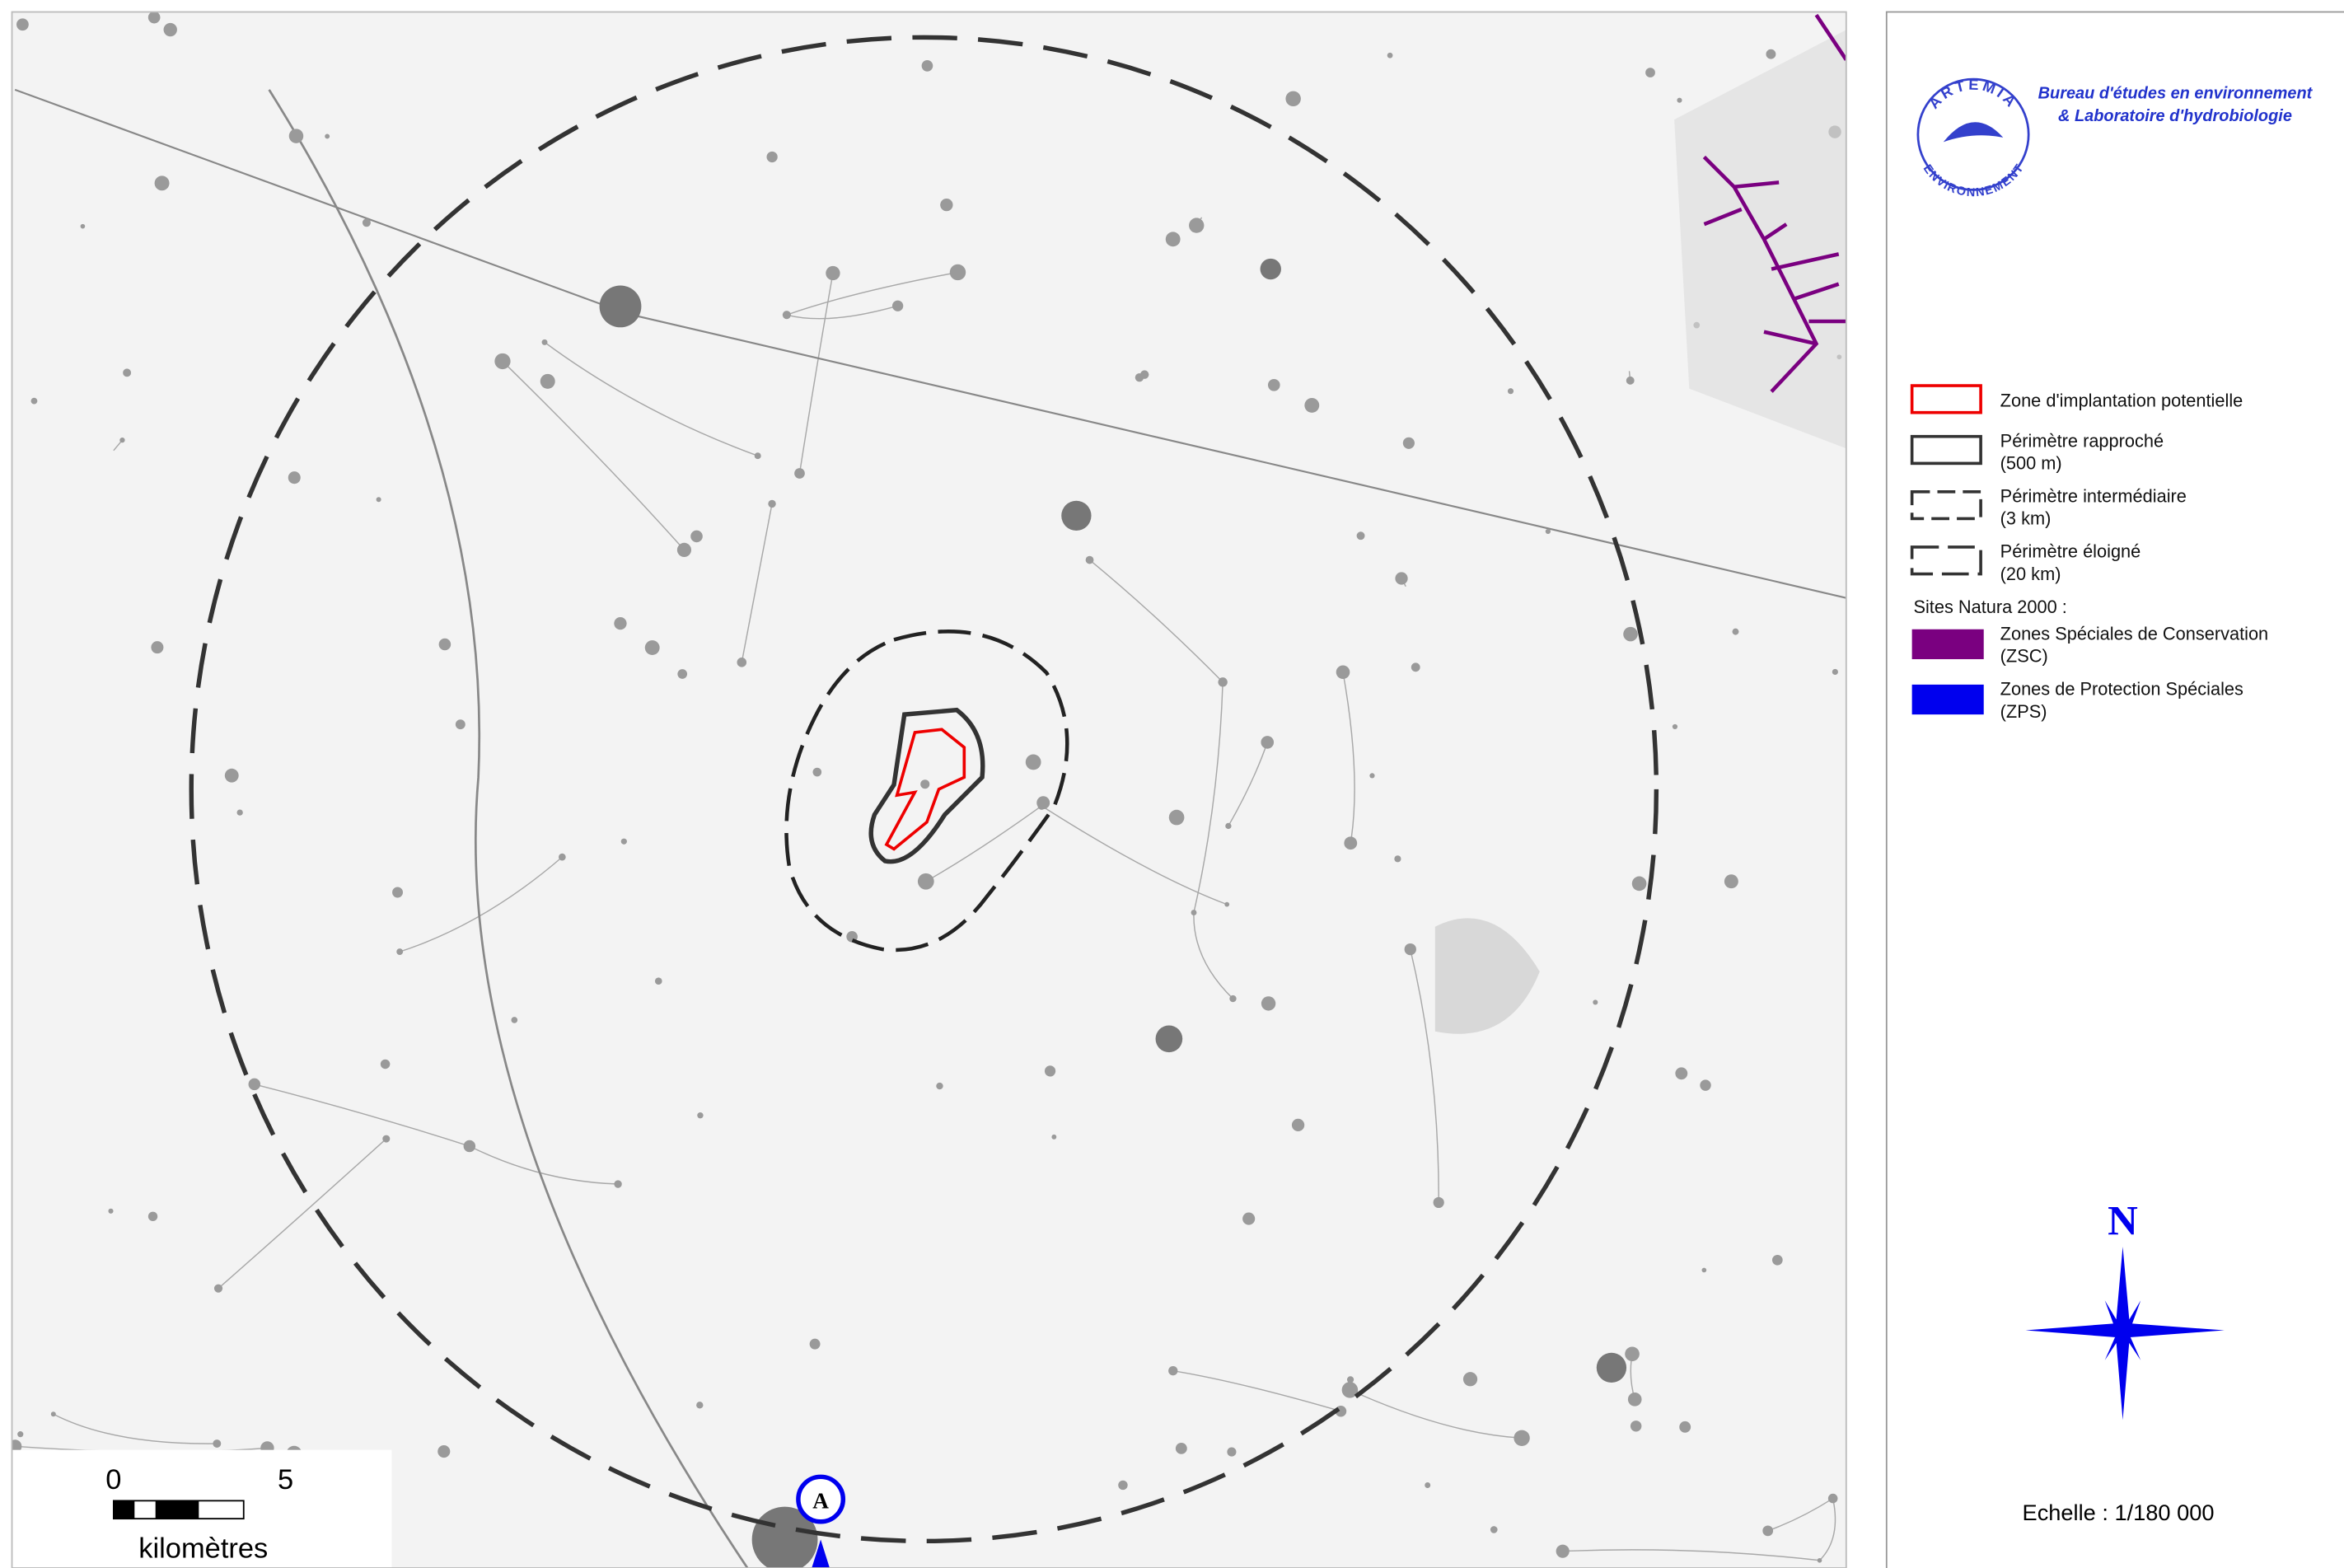 This screenshot has height=1568, width=2344. I want to click on forest, so click(1487, 976).